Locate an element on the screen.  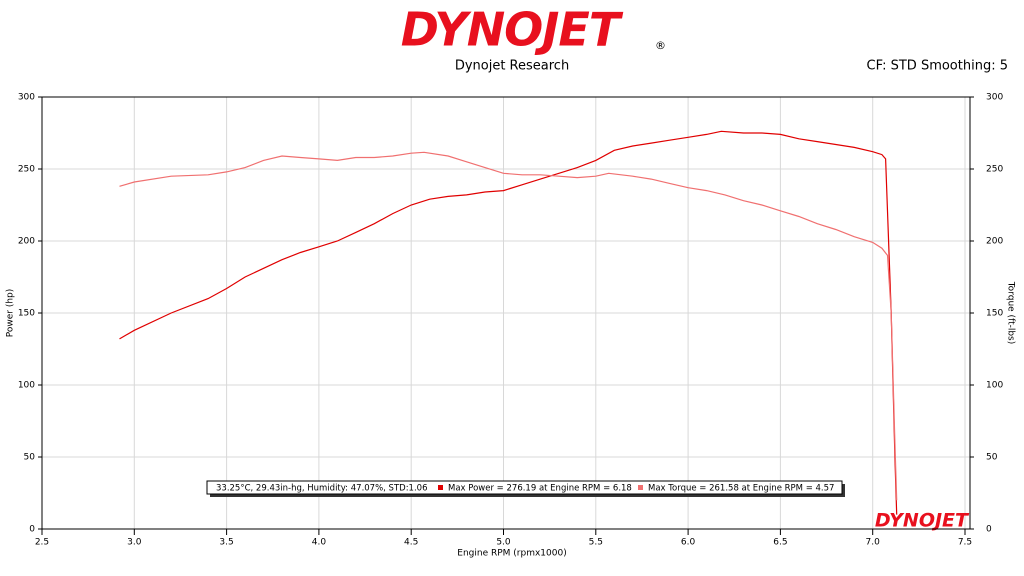
y-tick-label: 50 is located at coordinates (30, 458).